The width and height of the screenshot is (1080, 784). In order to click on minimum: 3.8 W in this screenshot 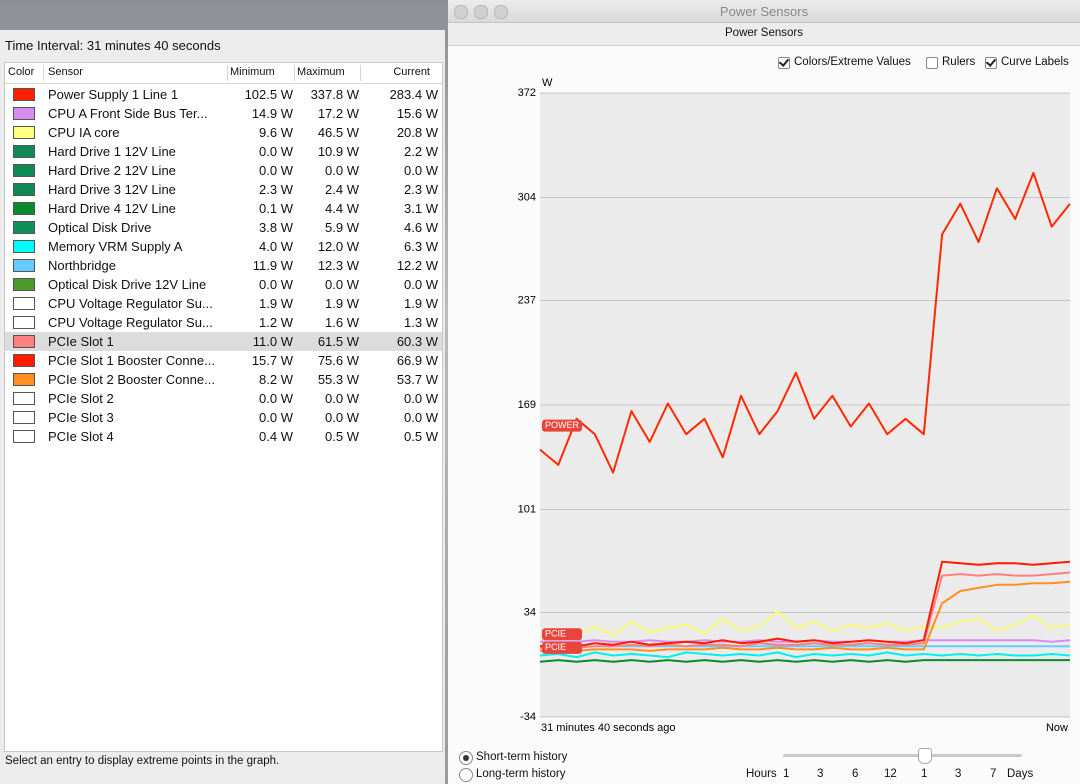, I will do `click(276, 227)`.